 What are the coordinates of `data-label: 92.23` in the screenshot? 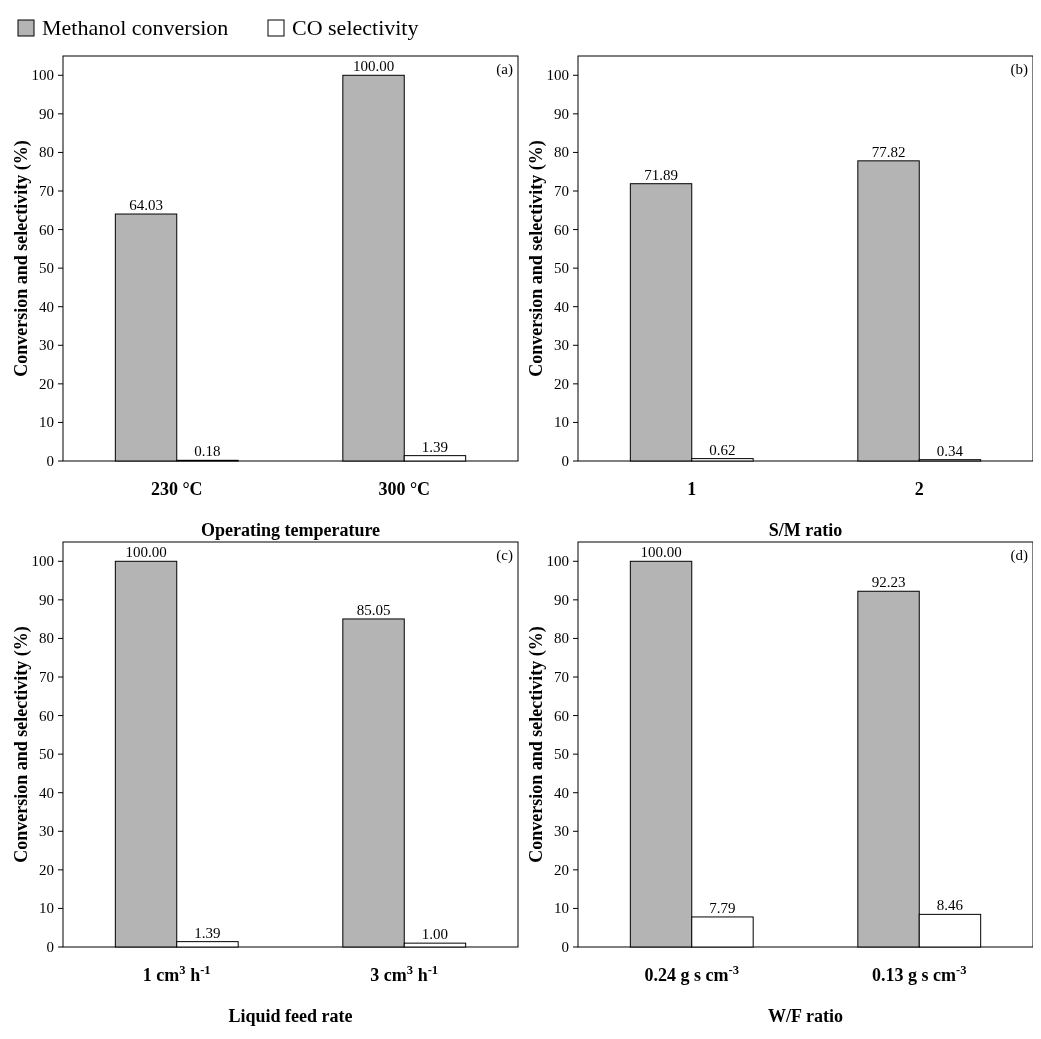 It's located at (888, 582).